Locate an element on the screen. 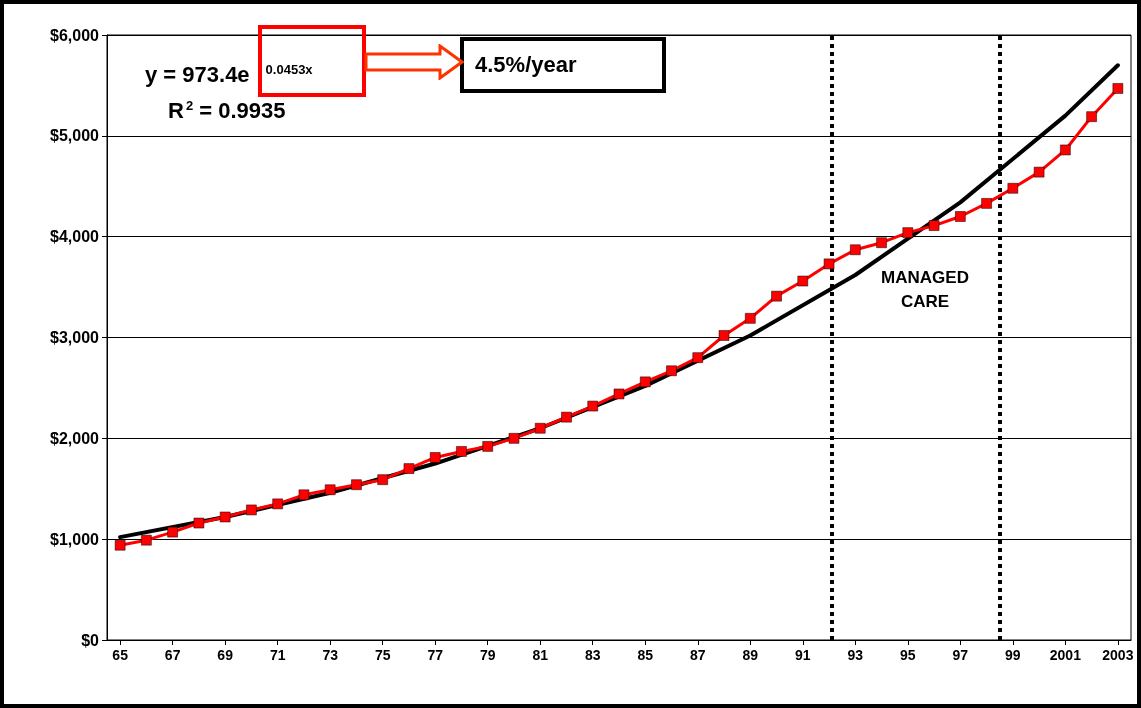 This screenshot has height=708, width=1141. annotation: MANAGED CARE is located at coordinates (925, 289).